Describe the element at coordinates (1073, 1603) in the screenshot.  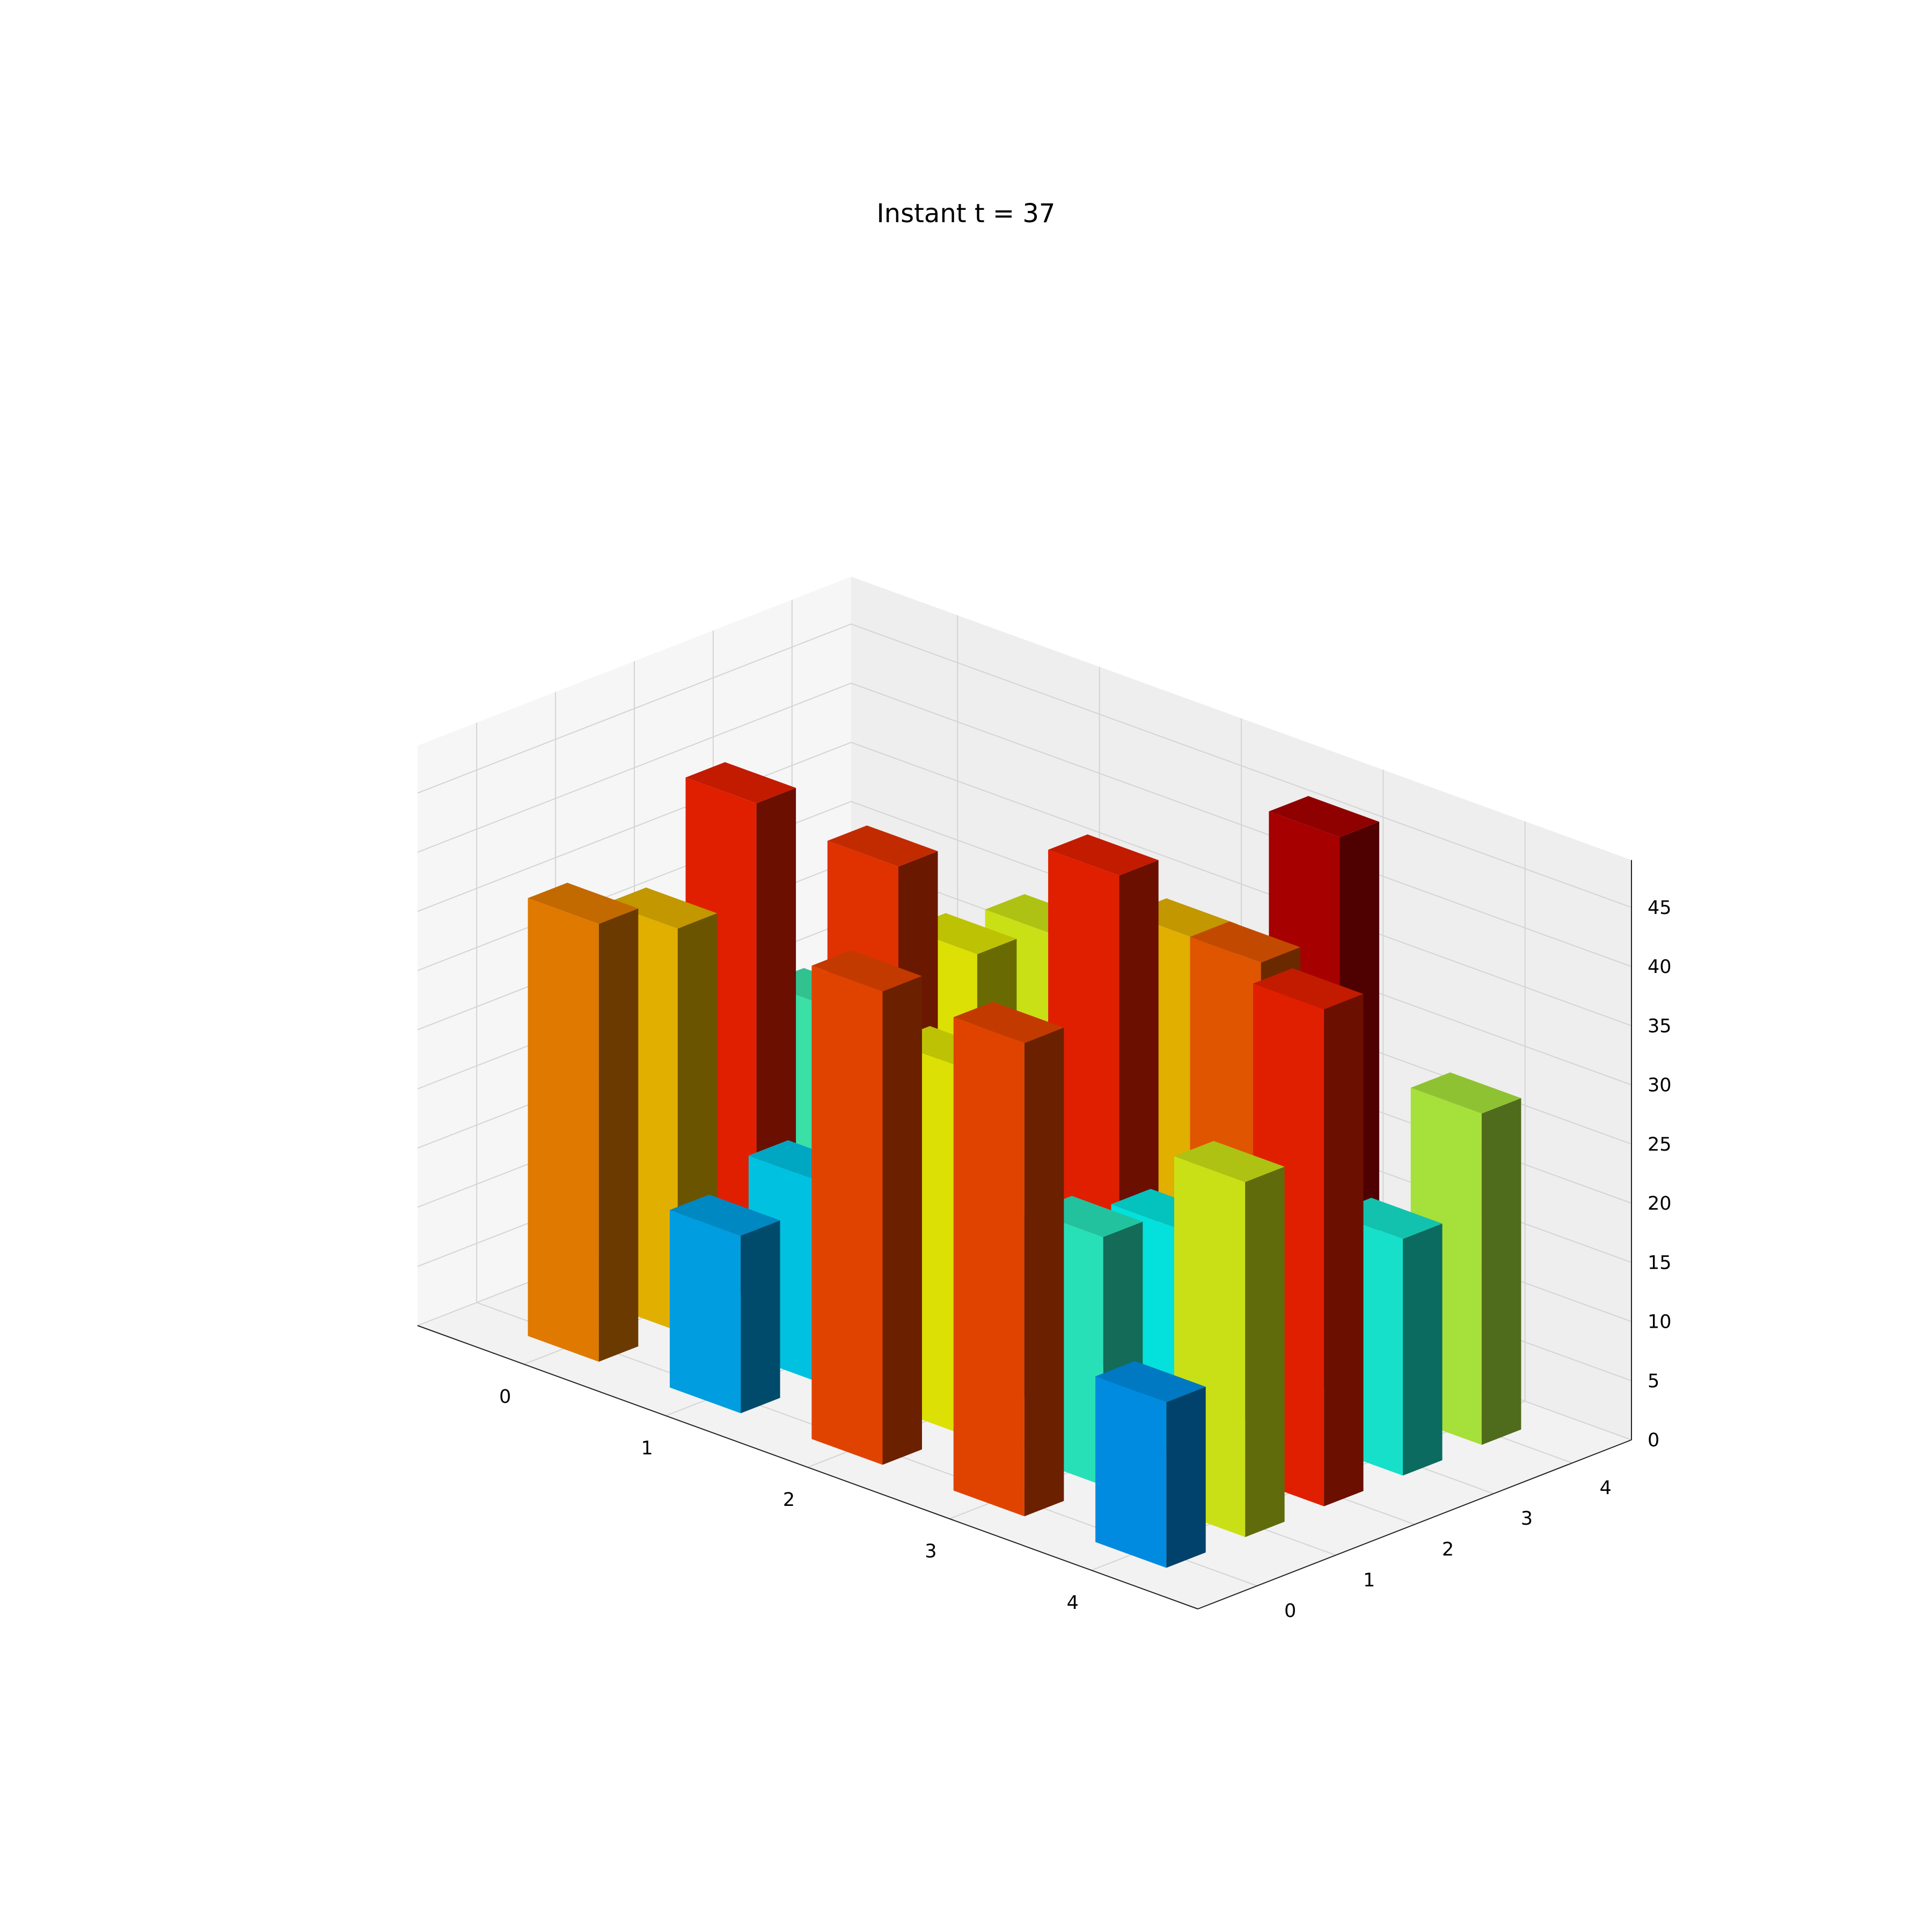
I see `x-tick-label: 4` at that location.